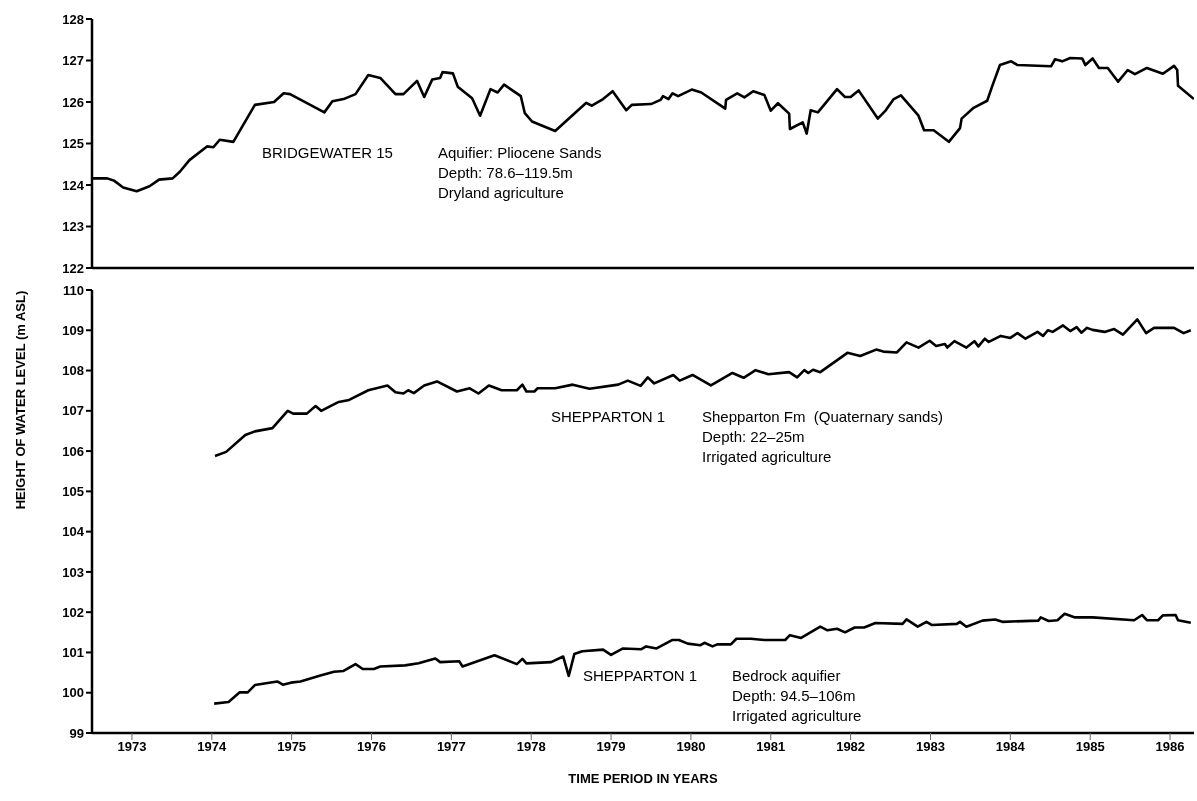 The height and width of the screenshot is (801, 1197). Describe the element at coordinates (73, 653) in the screenshot. I see `y-tick-label: 101` at that location.